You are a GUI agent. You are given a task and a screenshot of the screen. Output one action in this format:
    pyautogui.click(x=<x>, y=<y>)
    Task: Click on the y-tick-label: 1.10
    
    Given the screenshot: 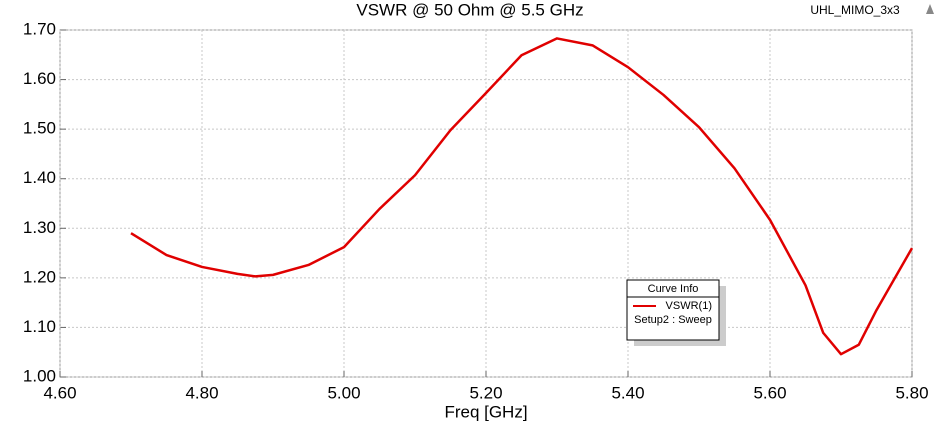 What is the action you would take?
    pyautogui.click(x=39, y=326)
    